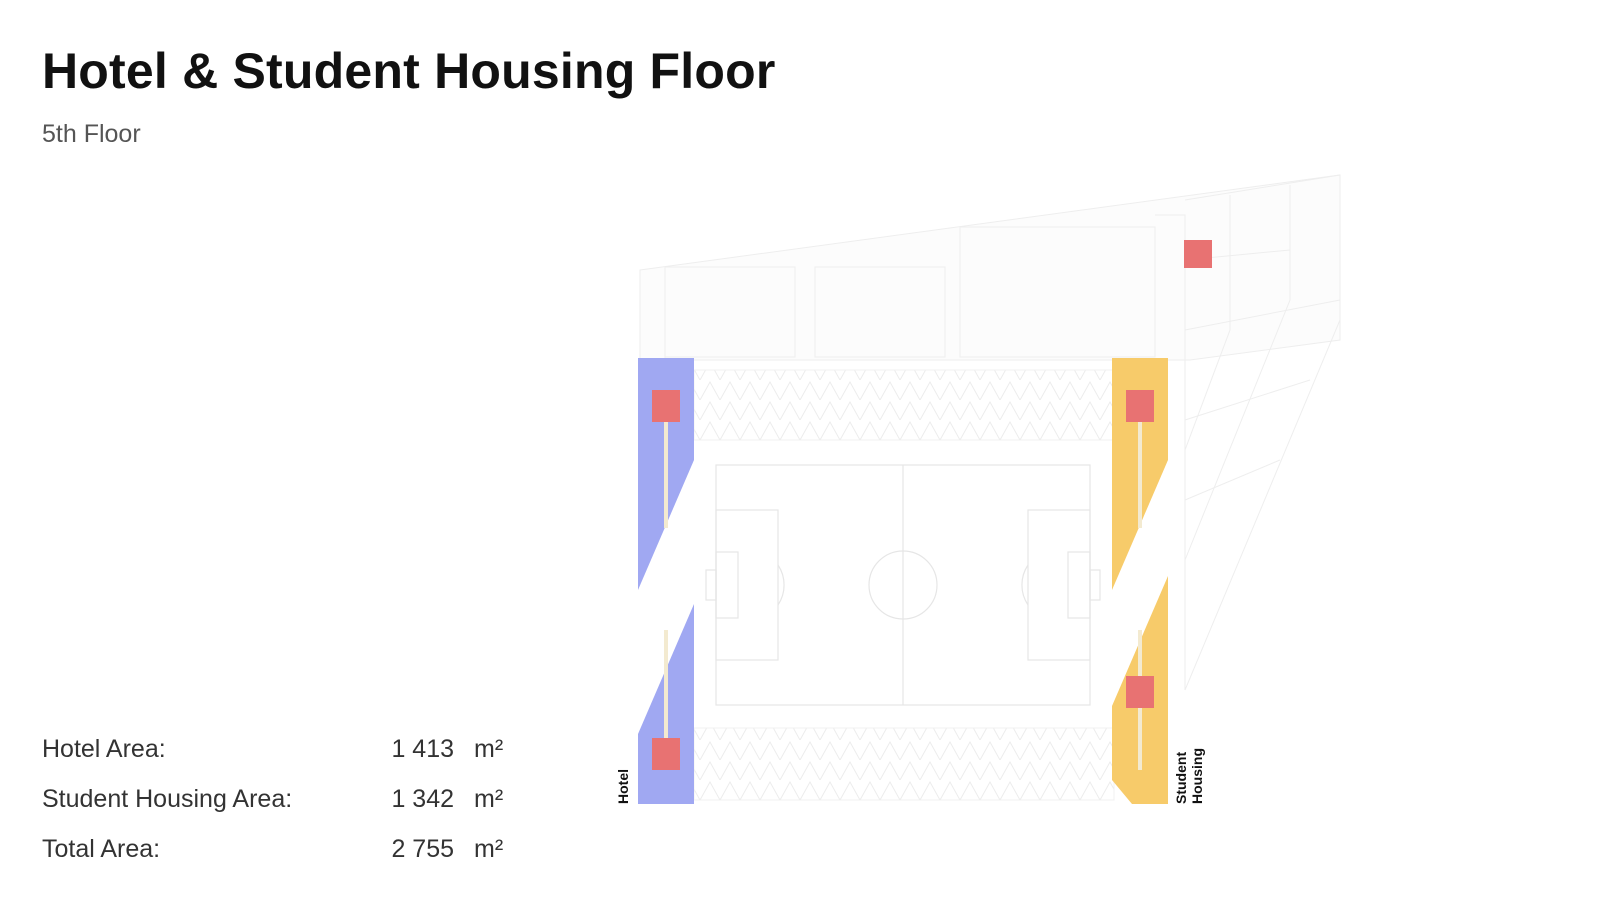 This screenshot has width=1600, height=900. Describe the element at coordinates (1198, 254) in the screenshot. I see `upper-core` at that location.